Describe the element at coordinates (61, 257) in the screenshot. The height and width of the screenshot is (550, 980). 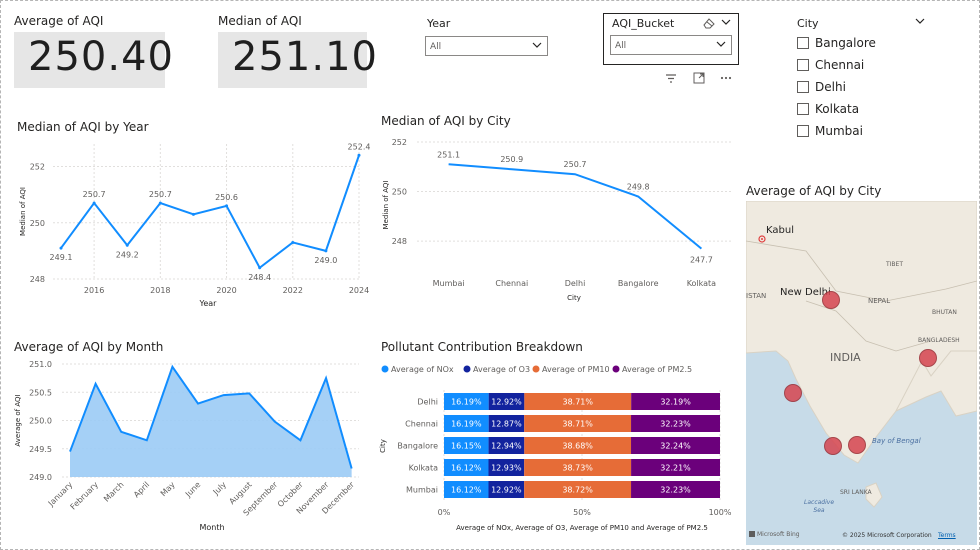
I see `data-label: 249.1` at that location.